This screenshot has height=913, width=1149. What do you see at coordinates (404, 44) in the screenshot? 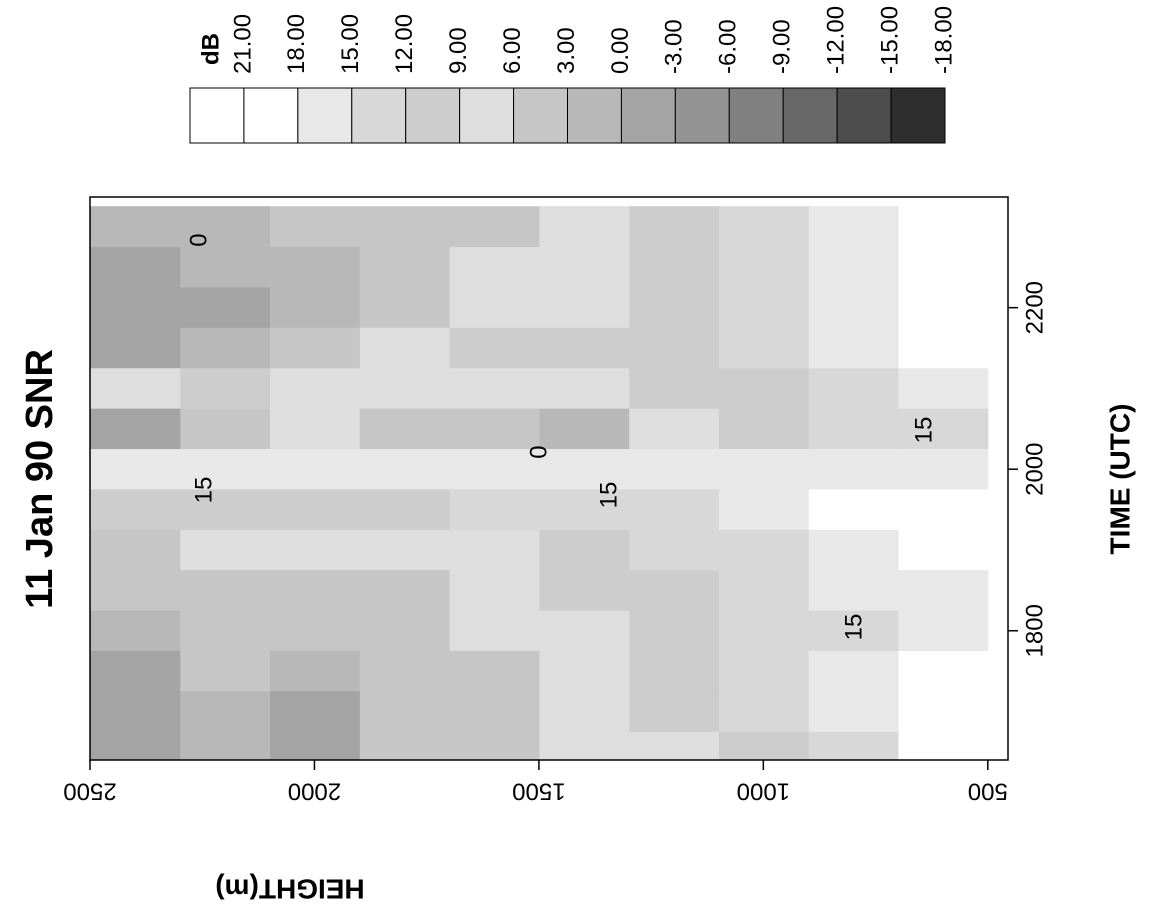
I see `colorbar-label: 12.00` at bounding box center [404, 44].